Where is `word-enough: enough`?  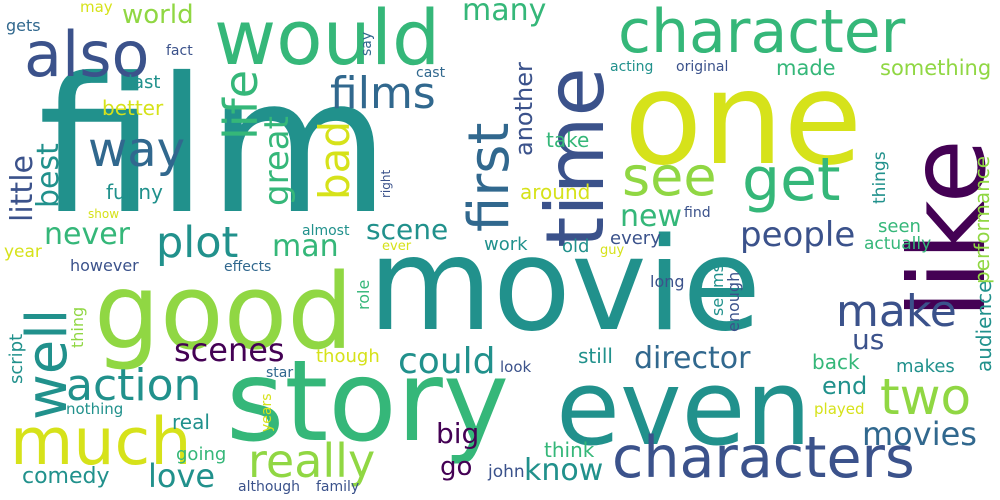 word-enough: enough is located at coordinates (733, 301).